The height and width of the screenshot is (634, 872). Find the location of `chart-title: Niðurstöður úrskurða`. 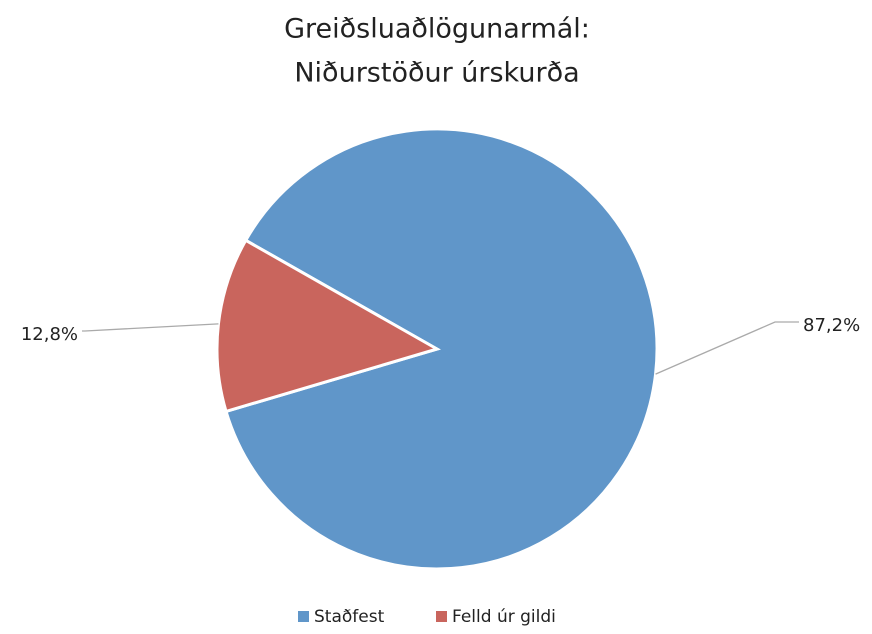

chart-title: Niðurstöður úrskurða is located at coordinates (436, 73).